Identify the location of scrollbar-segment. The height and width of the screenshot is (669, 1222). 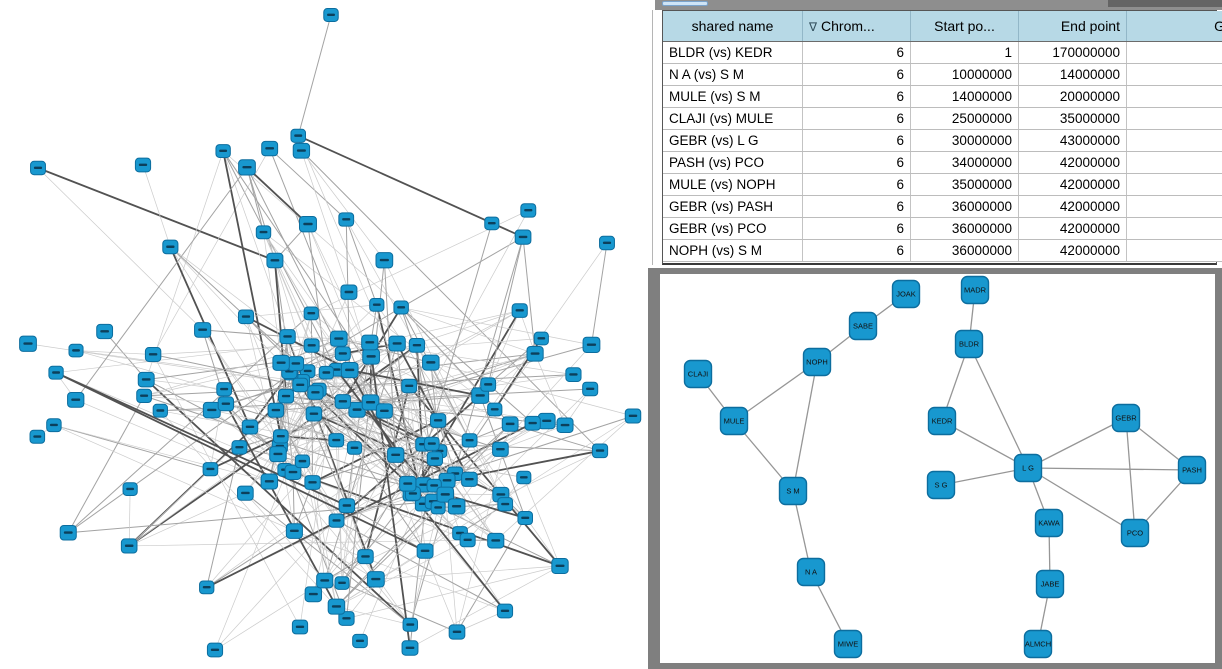
(1165, 3).